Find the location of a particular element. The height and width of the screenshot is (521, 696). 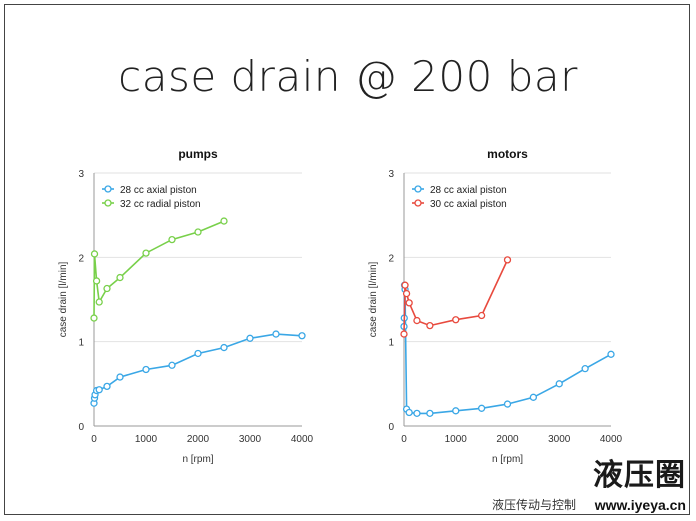

pumps-ytick-label-2: 2 is located at coordinates (81, 258).